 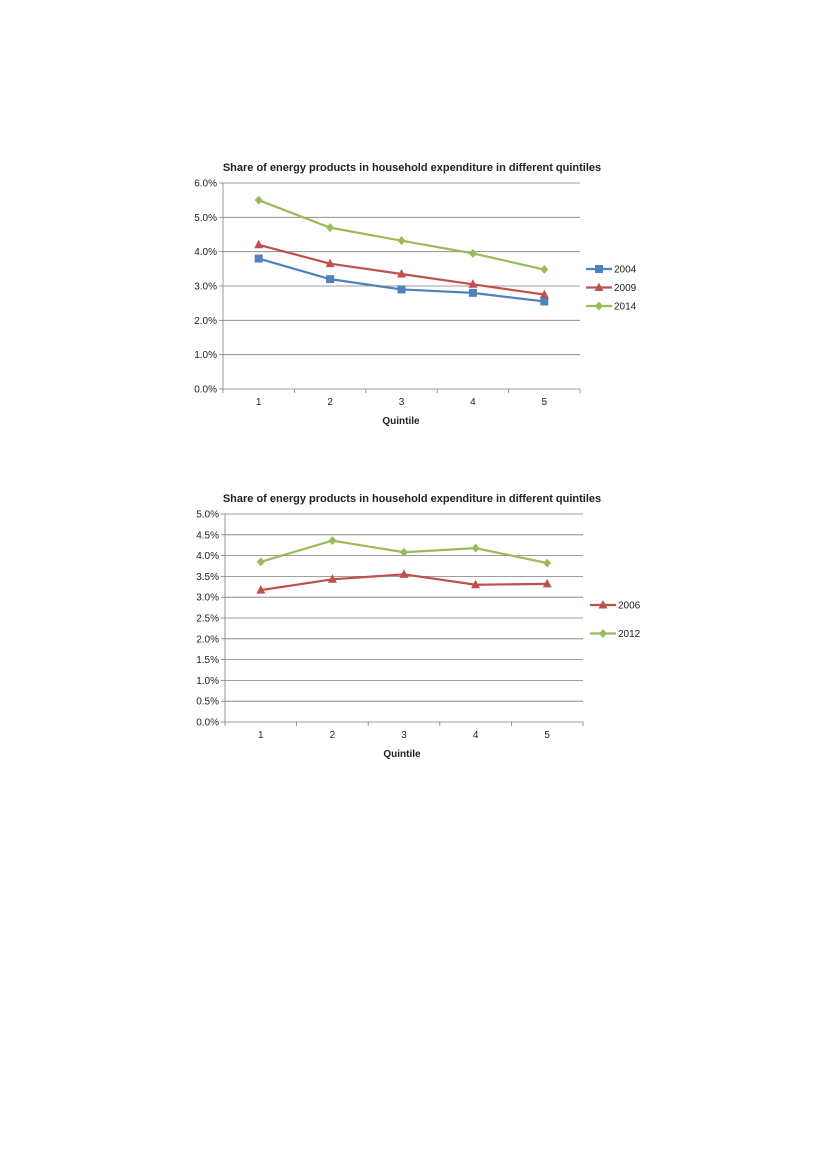 I want to click on legend-marker-2006, so click(x=603, y=604).